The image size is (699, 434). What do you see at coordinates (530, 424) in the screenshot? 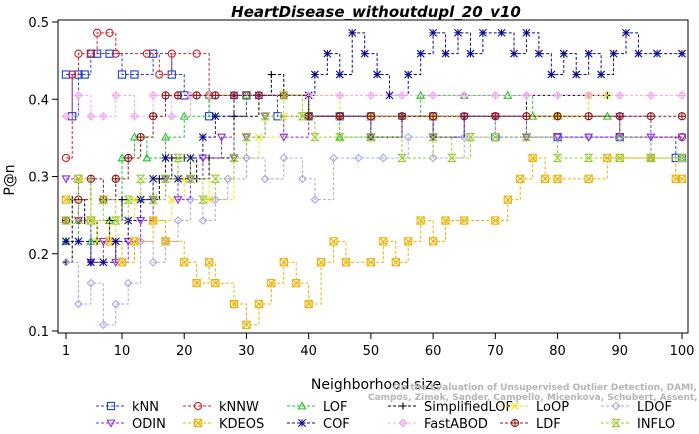
I see `legend-item: LDF` at bounding box center [530, 424].